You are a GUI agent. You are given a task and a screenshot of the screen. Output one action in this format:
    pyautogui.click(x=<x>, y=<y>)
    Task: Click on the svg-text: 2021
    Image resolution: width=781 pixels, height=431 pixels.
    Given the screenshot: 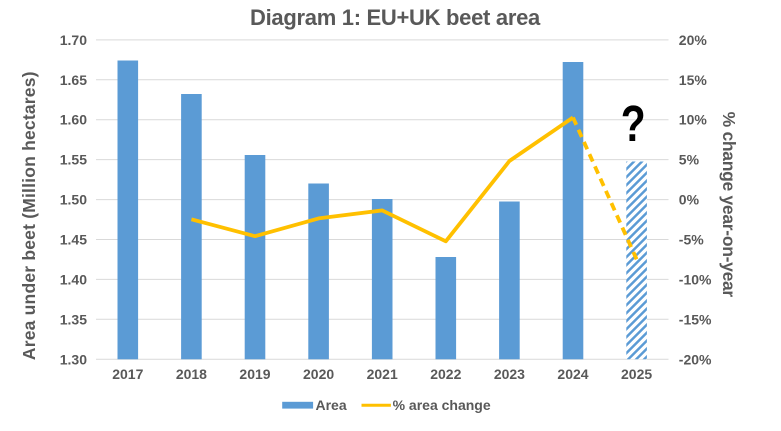 What is the action you would take?
    pyautogui.click(x=382, y=374)
    